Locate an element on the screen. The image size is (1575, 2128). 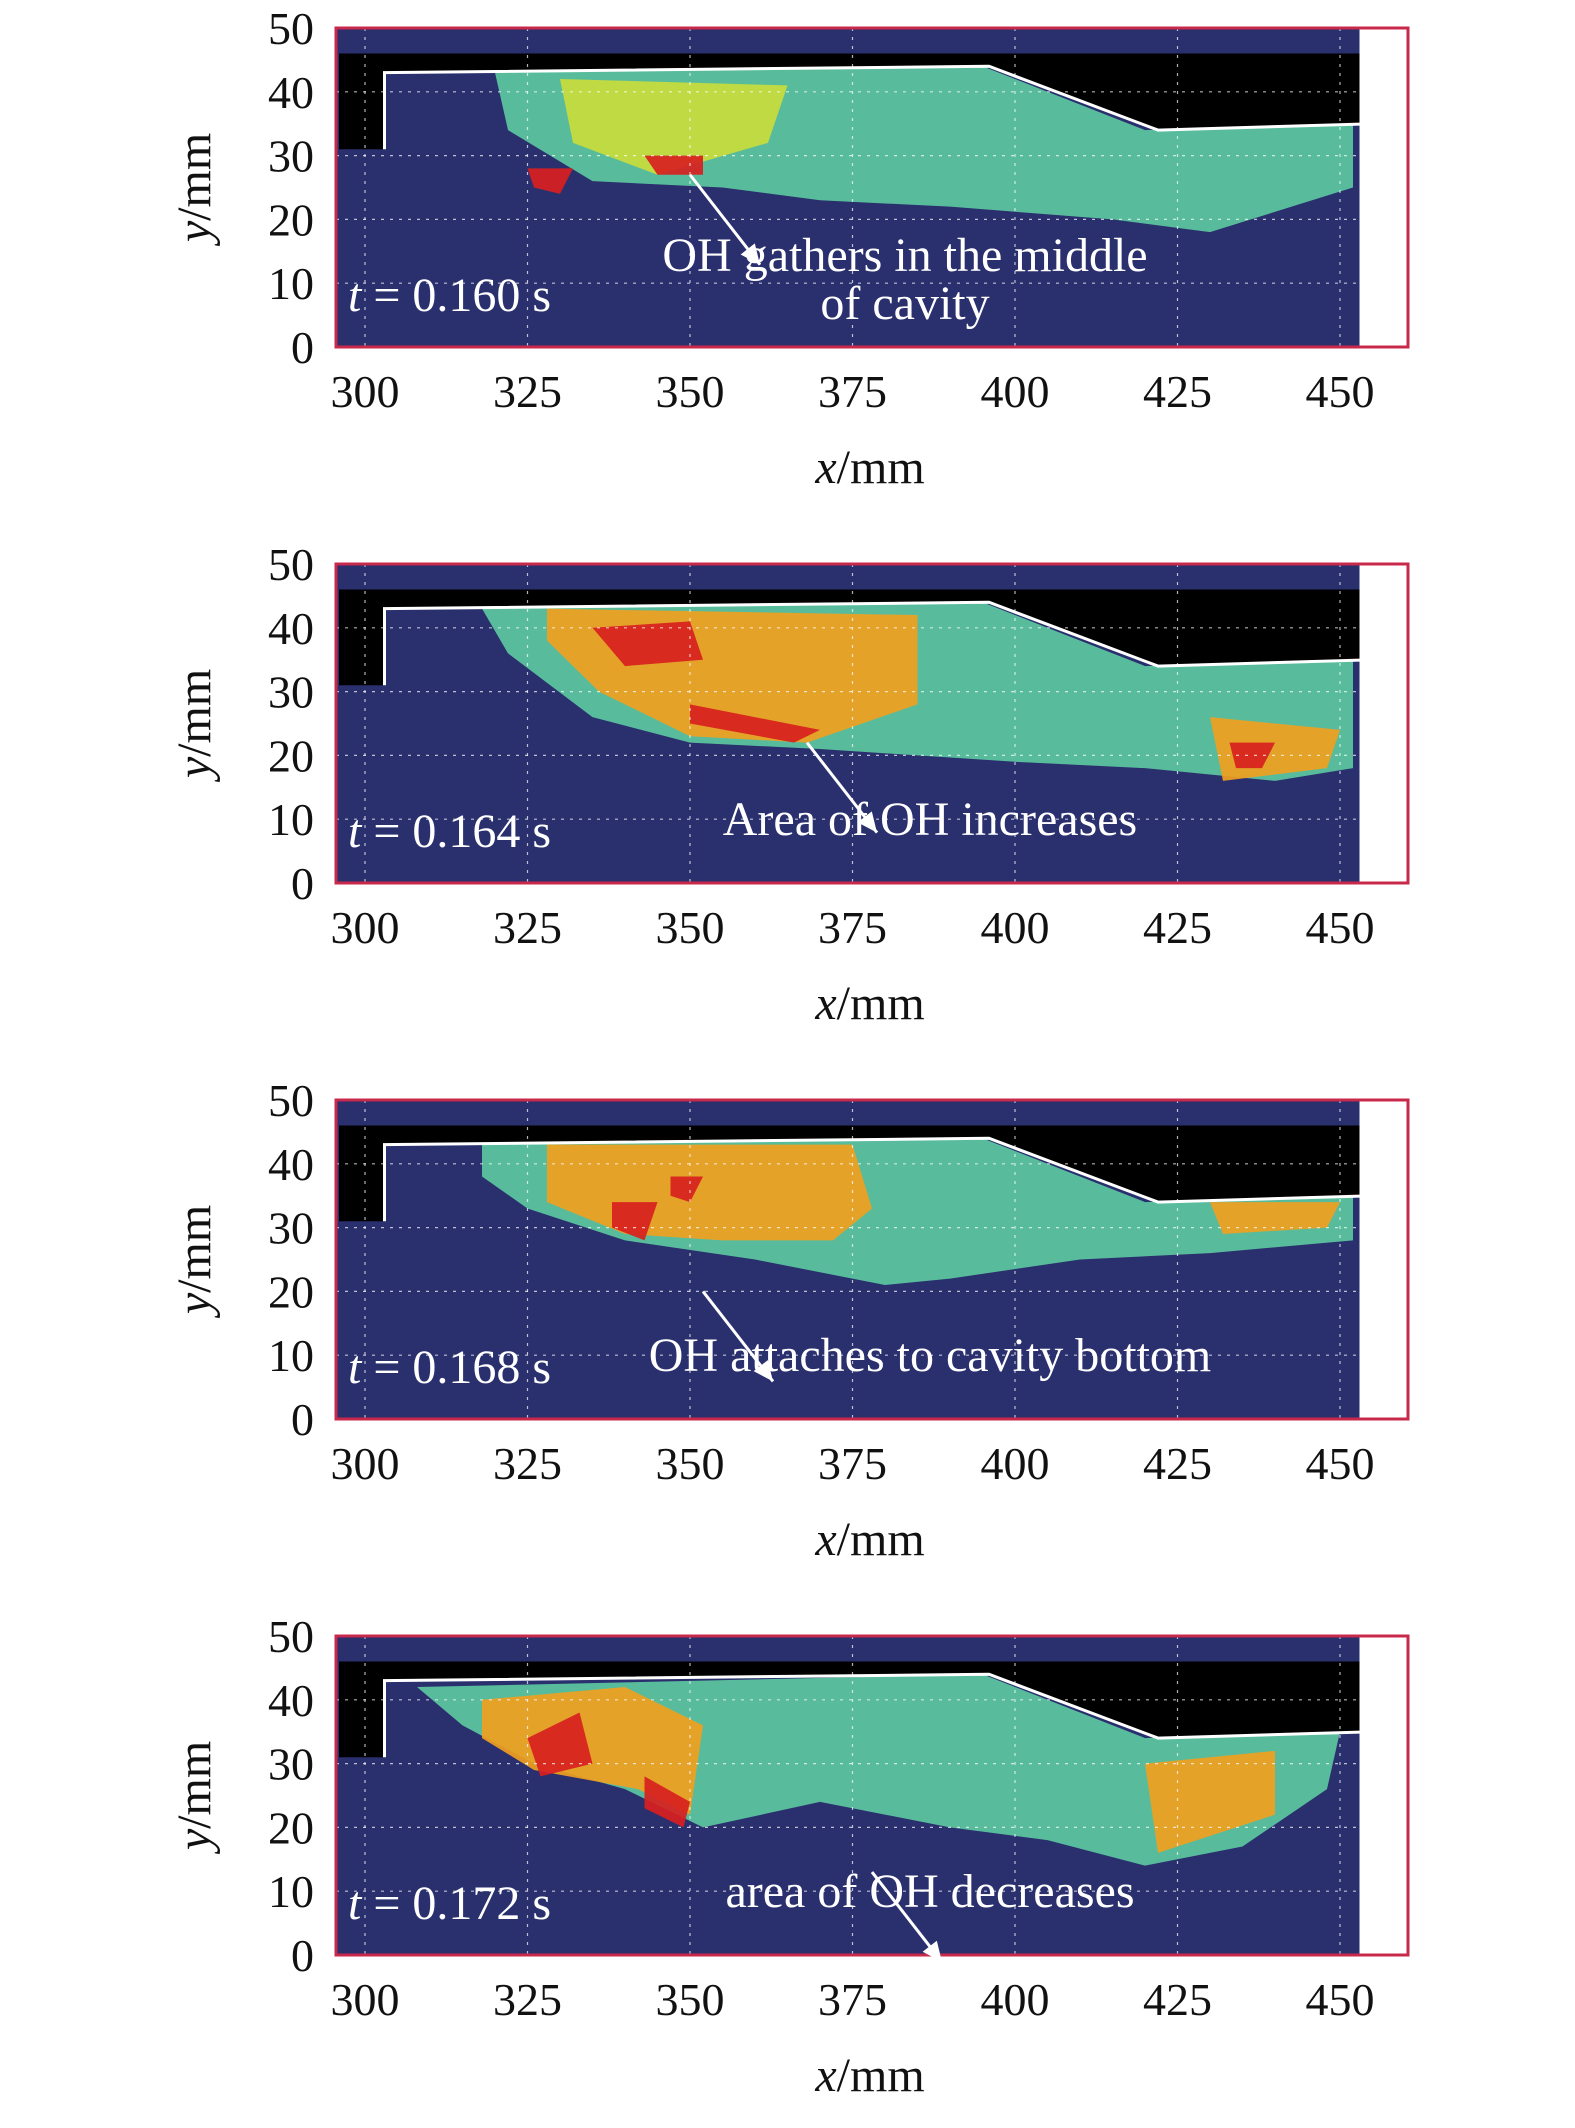
annotation-text: of cavity is located at coordinates (904, 303).